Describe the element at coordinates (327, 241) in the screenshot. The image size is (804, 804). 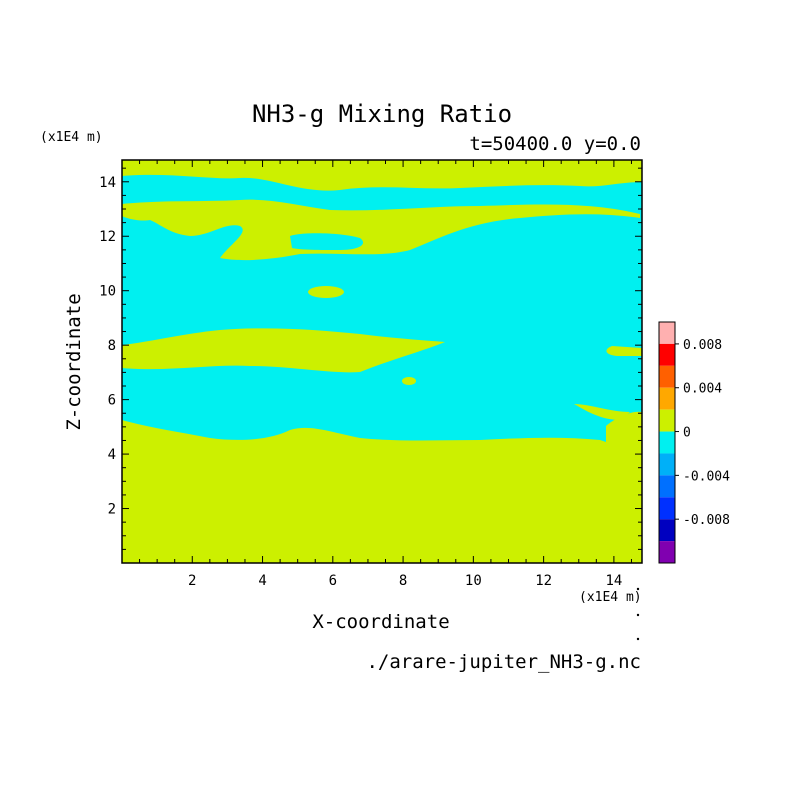
I see `field-negative-pocket` at that location.